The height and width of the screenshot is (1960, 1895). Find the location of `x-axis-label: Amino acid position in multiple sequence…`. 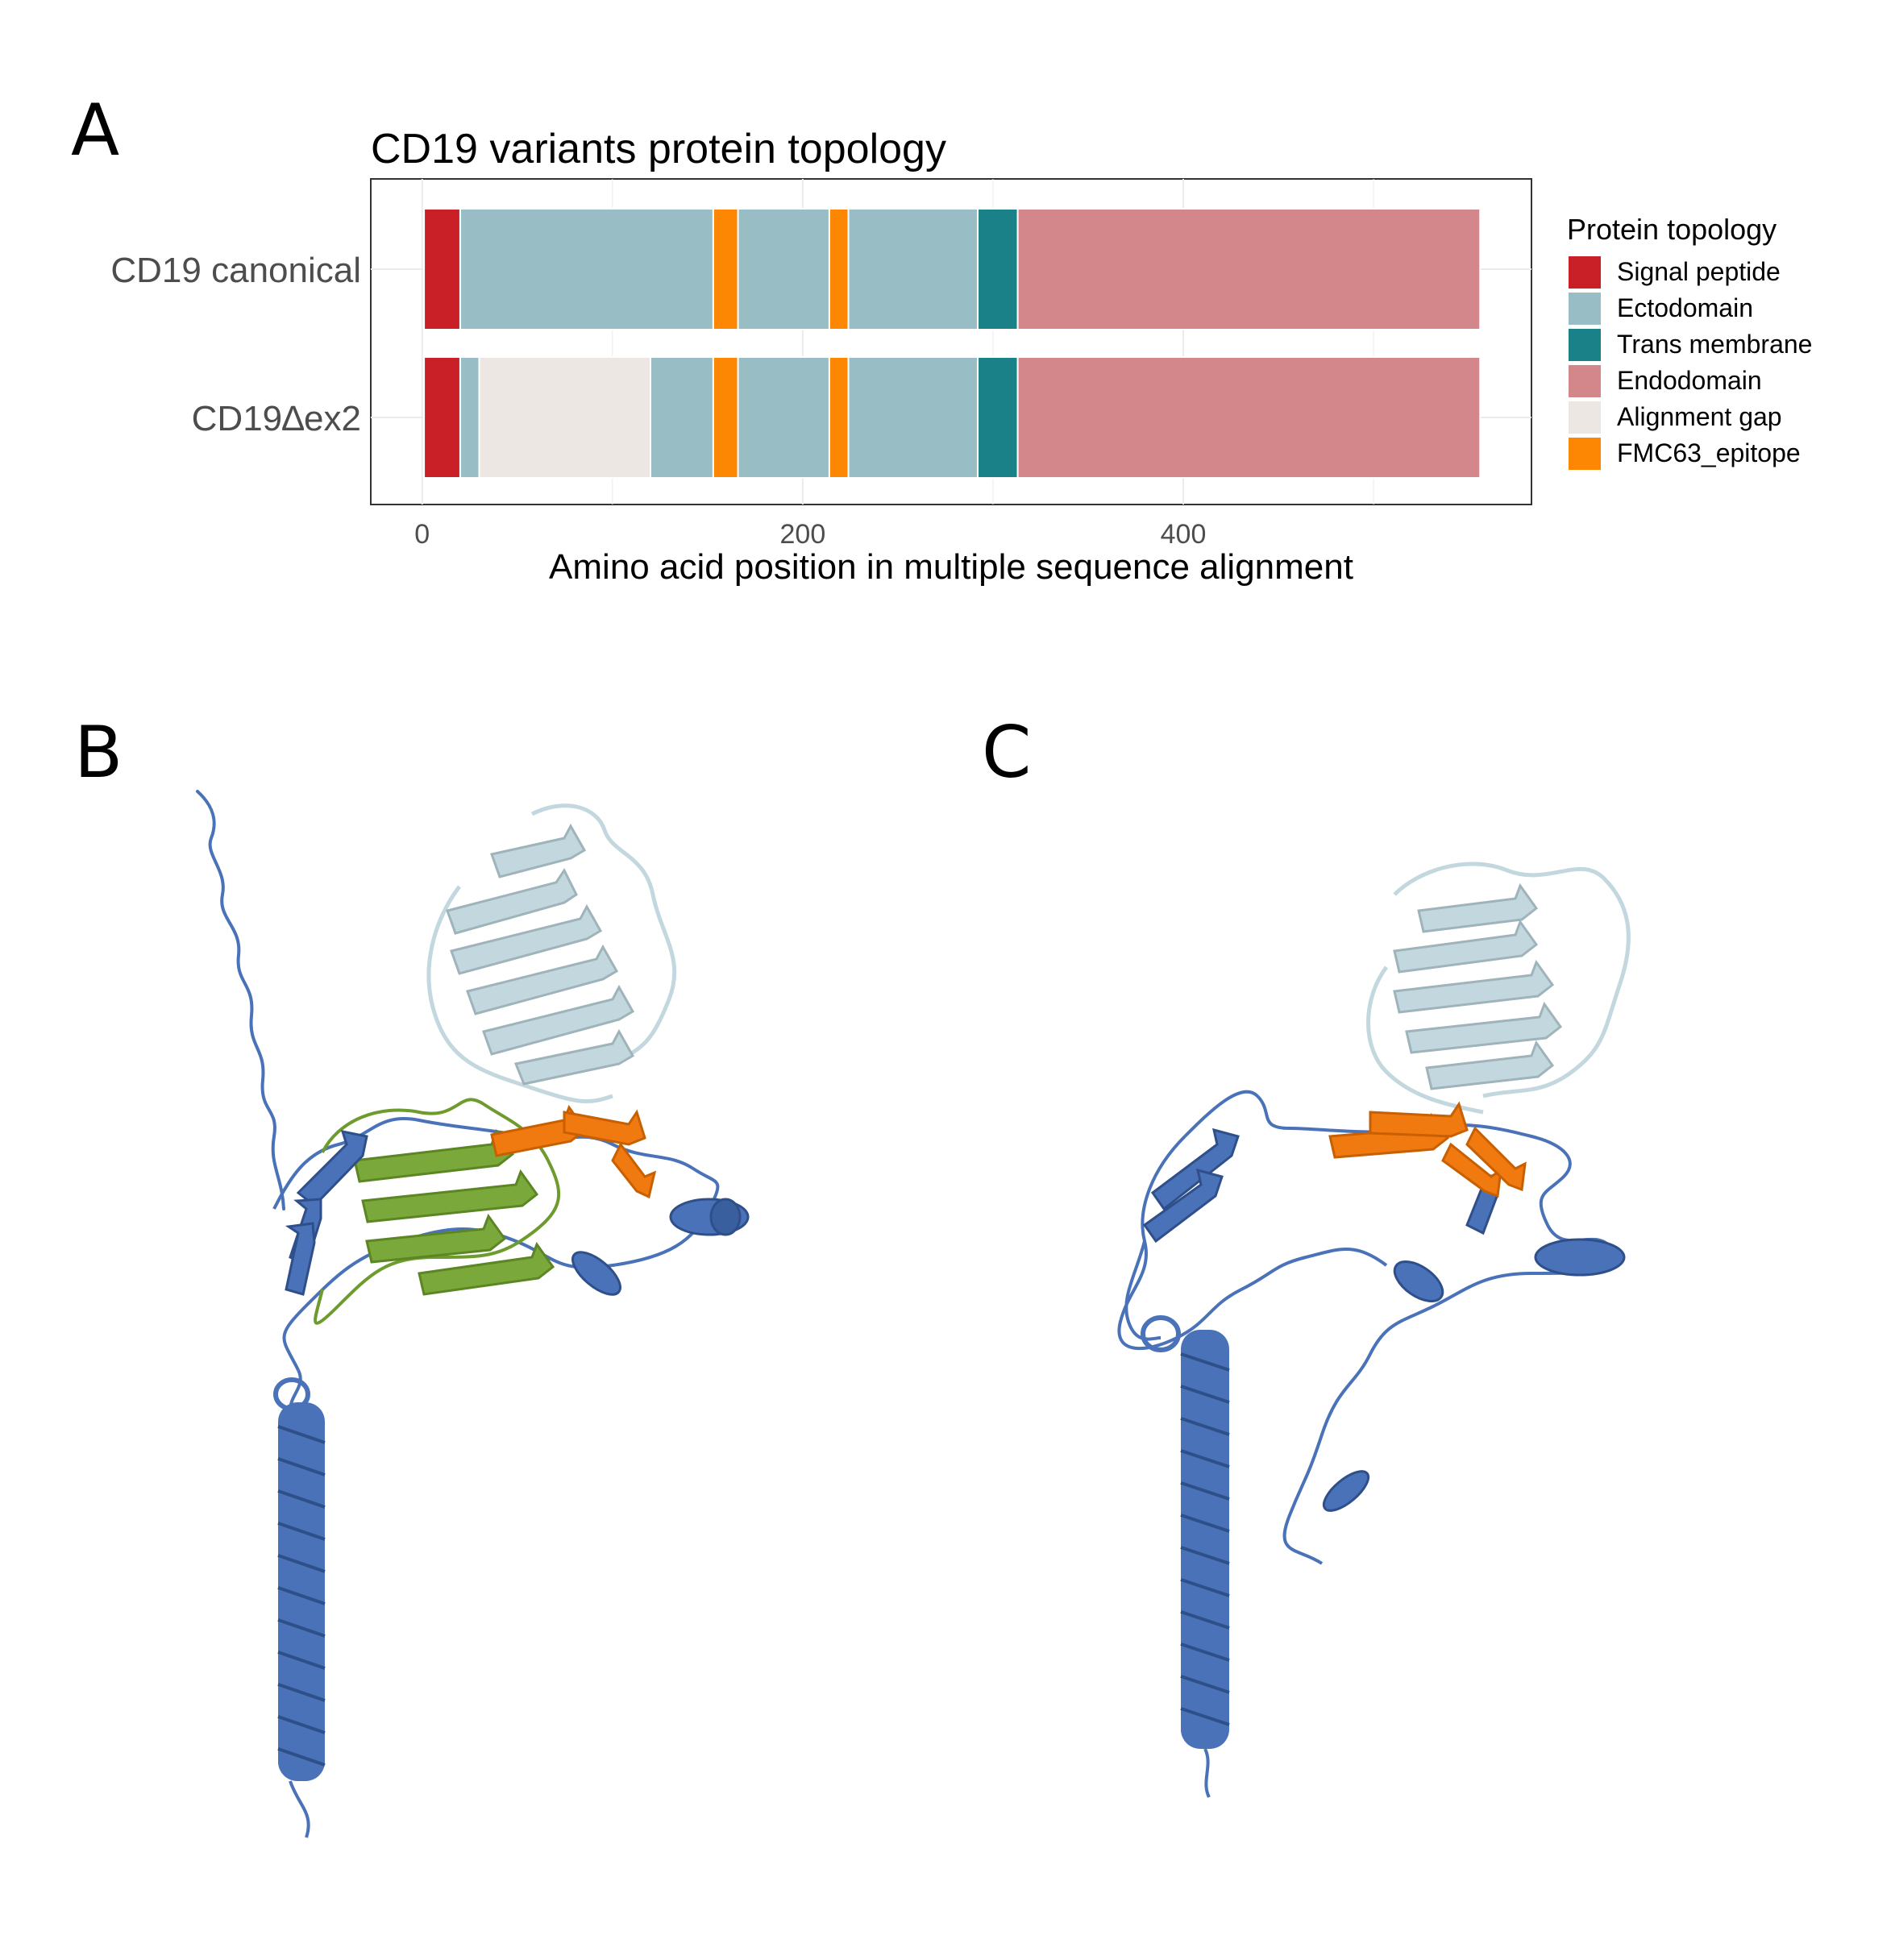

x-axis-label: Amino acid position in multiple sequence… is located at coordinates (951, 567).